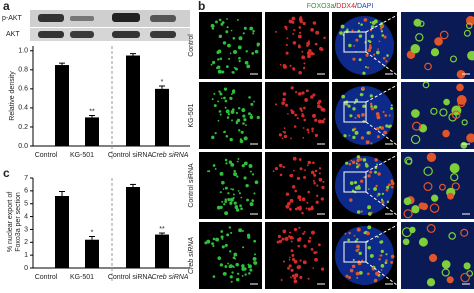 The height and width of the screenshot is (293, 474). What do you see at coordinates (355, 252) in the screenshot?
I see `zoom-box` at bounding box center [355, 252].